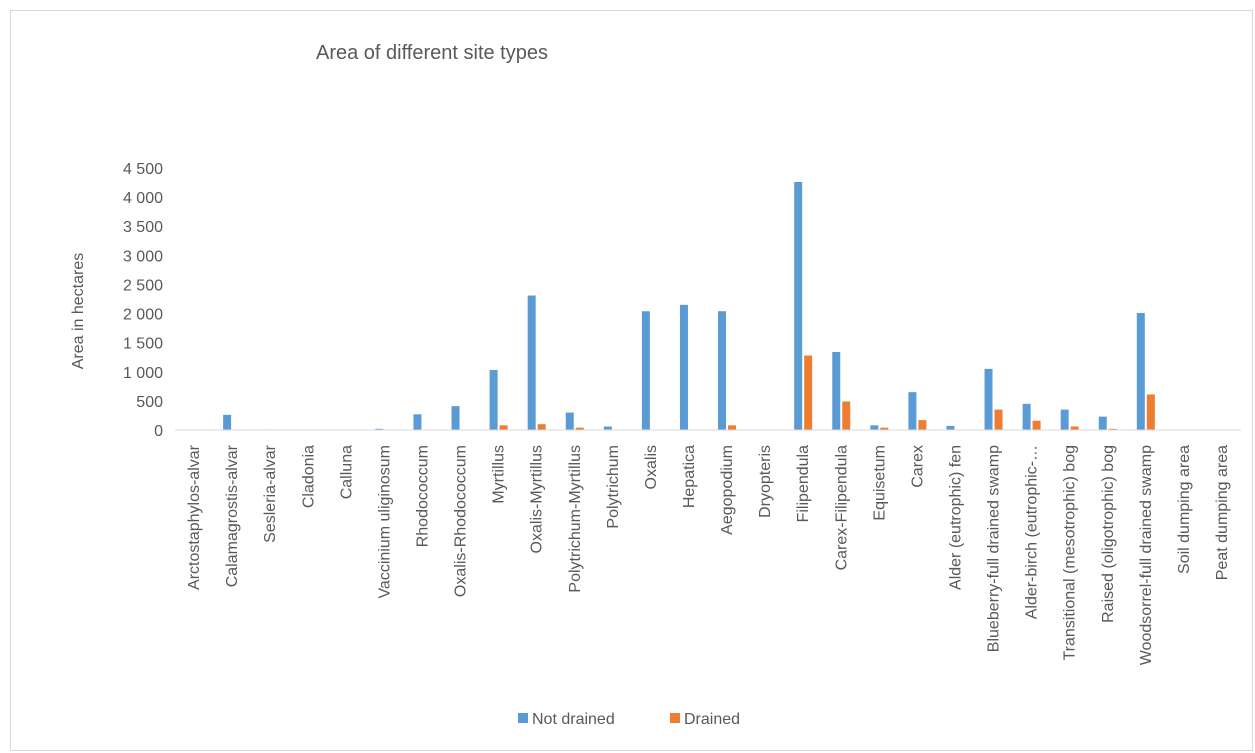 The width and height of the screenshot is (1255, 753). What do you see at coordinates (765, 481) in the screenshot?
I see `x-tick-label: Dryopteris` at bounding box center [765, 481].